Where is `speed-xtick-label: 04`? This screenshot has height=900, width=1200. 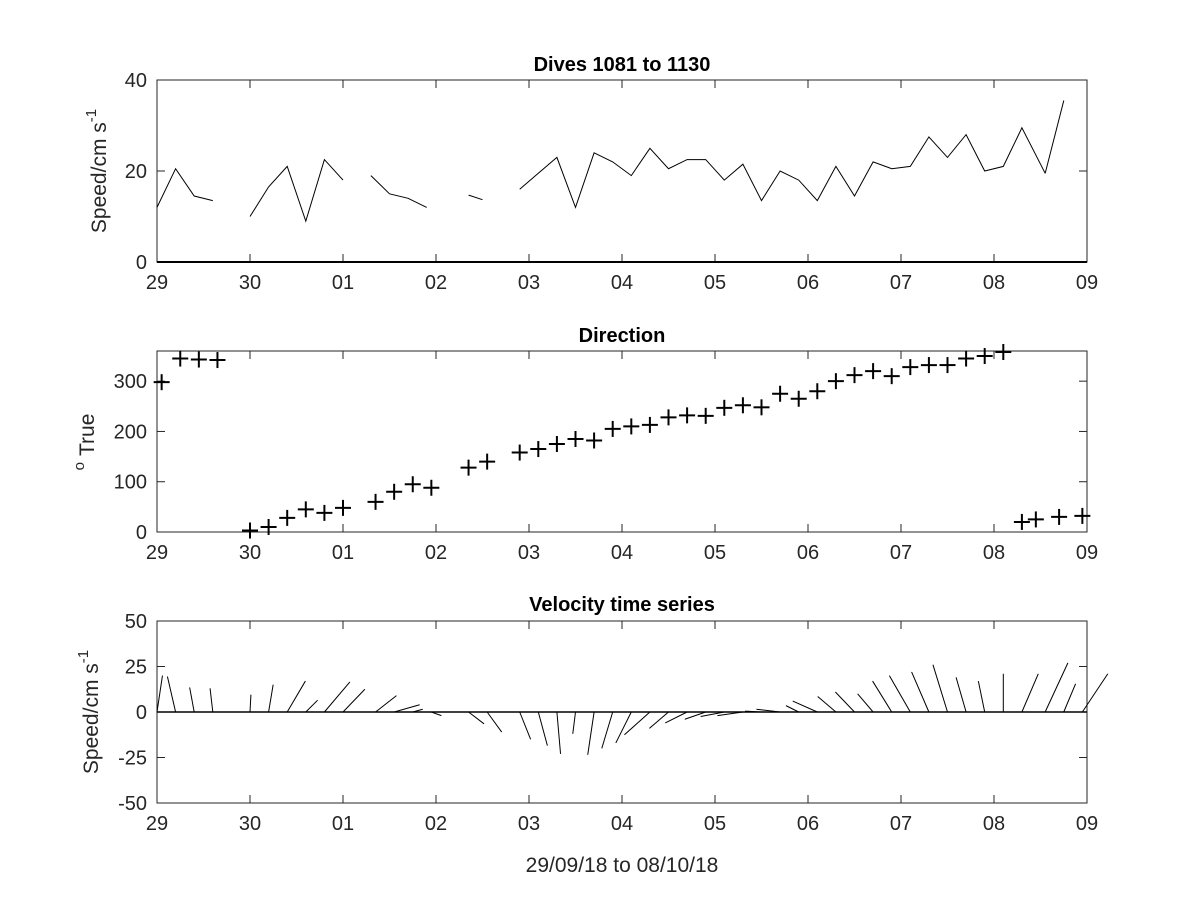
speed-xtick-label: 04 is located at coordinates (622, 283).